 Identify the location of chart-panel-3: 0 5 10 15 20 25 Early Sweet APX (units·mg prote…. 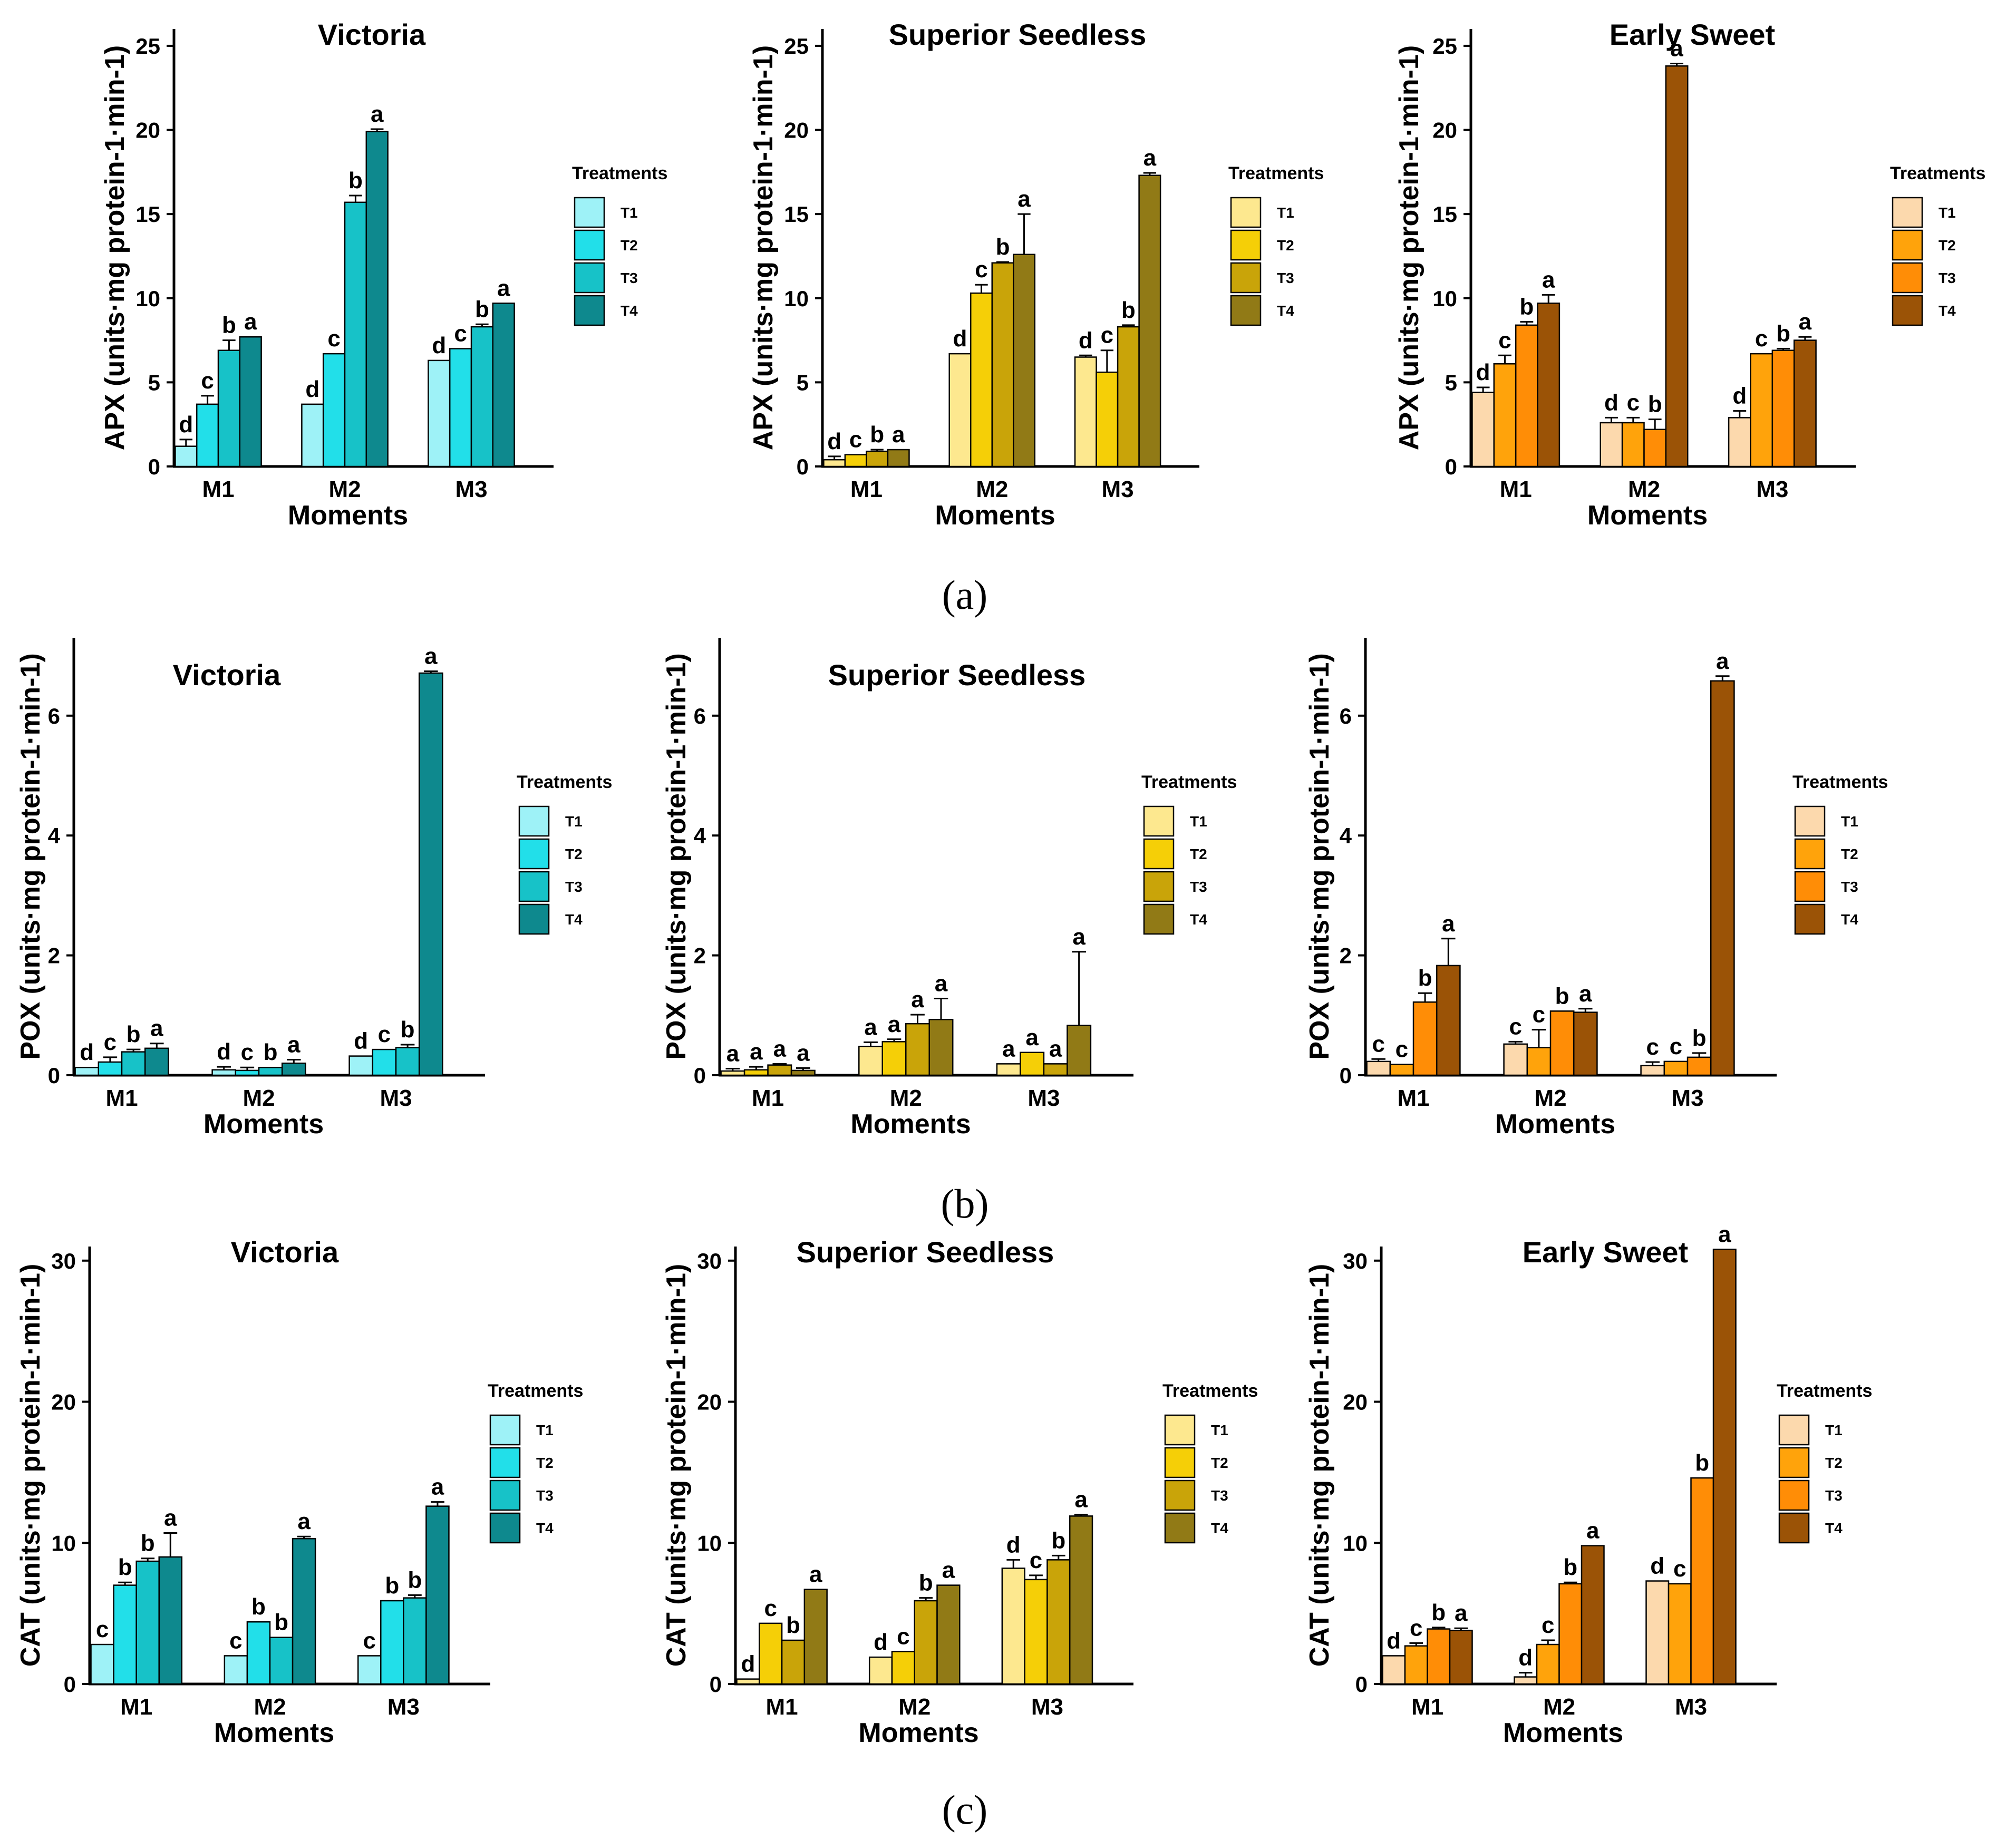
(1690, 274).